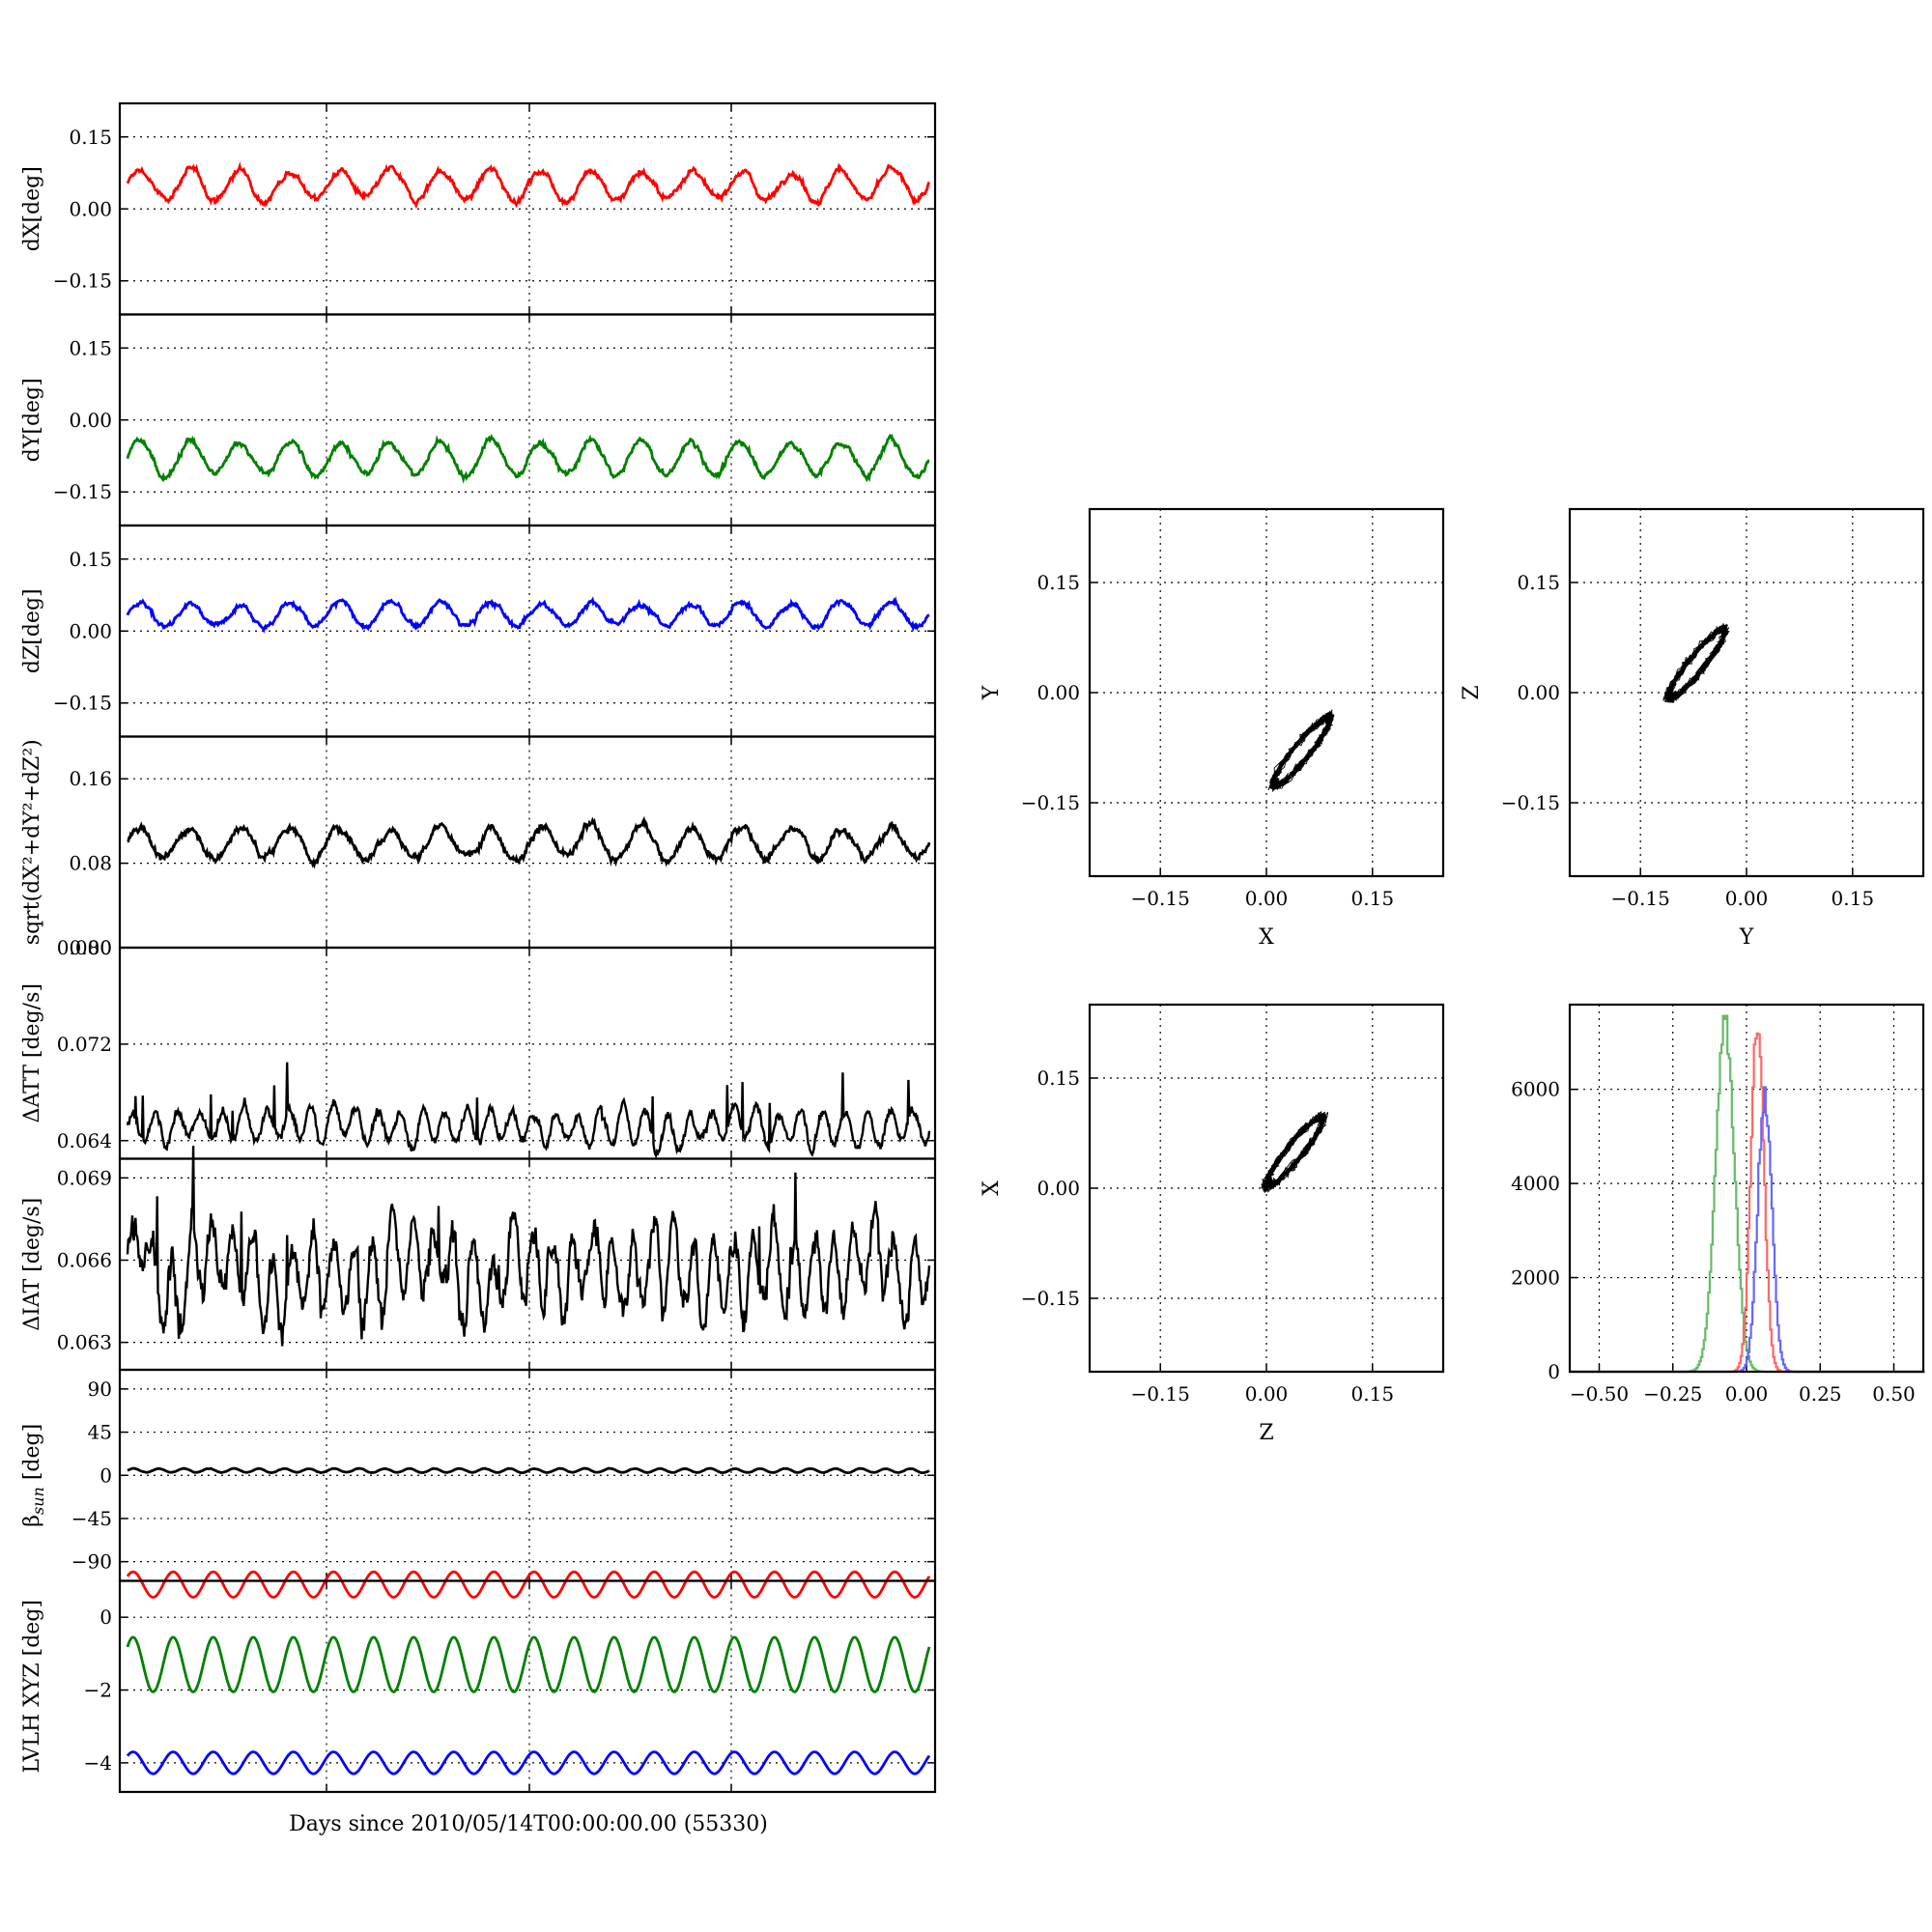 The height and width of the screenshot is (1932, 1932). Describe the element at coordinates (32, 208) in the screenshot. I see `y-axis-label: dX[deg]` at that location.